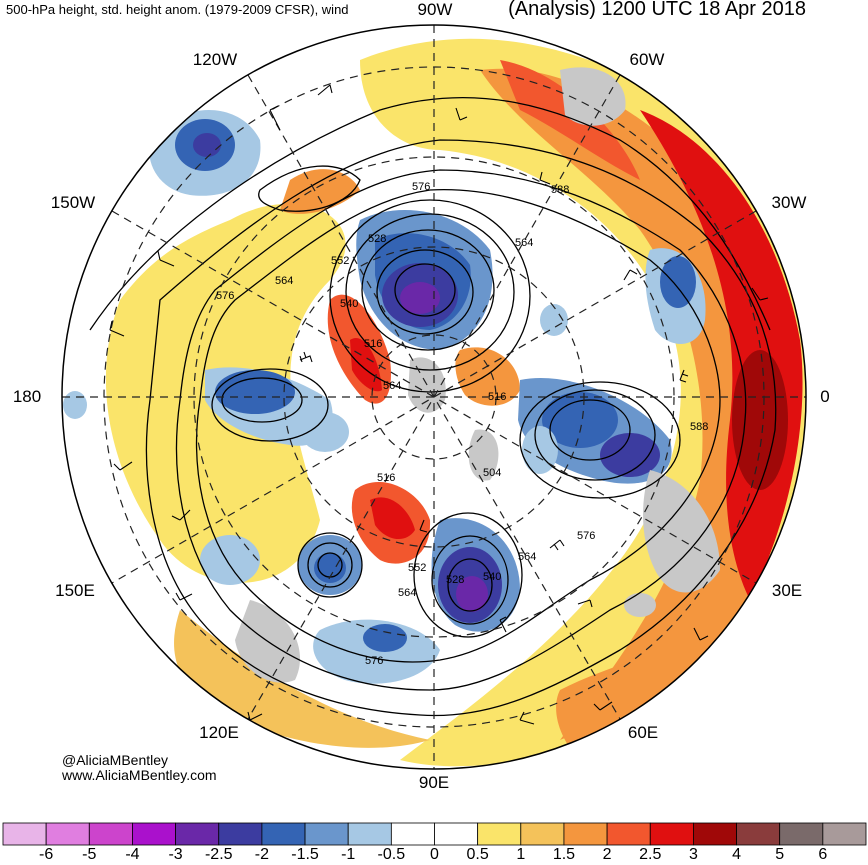 This screenshot has width=868, height=865. Describe the element at coordinates (647, 59) in the screenshot. I see `lon-label-60w: 60W` at that location.